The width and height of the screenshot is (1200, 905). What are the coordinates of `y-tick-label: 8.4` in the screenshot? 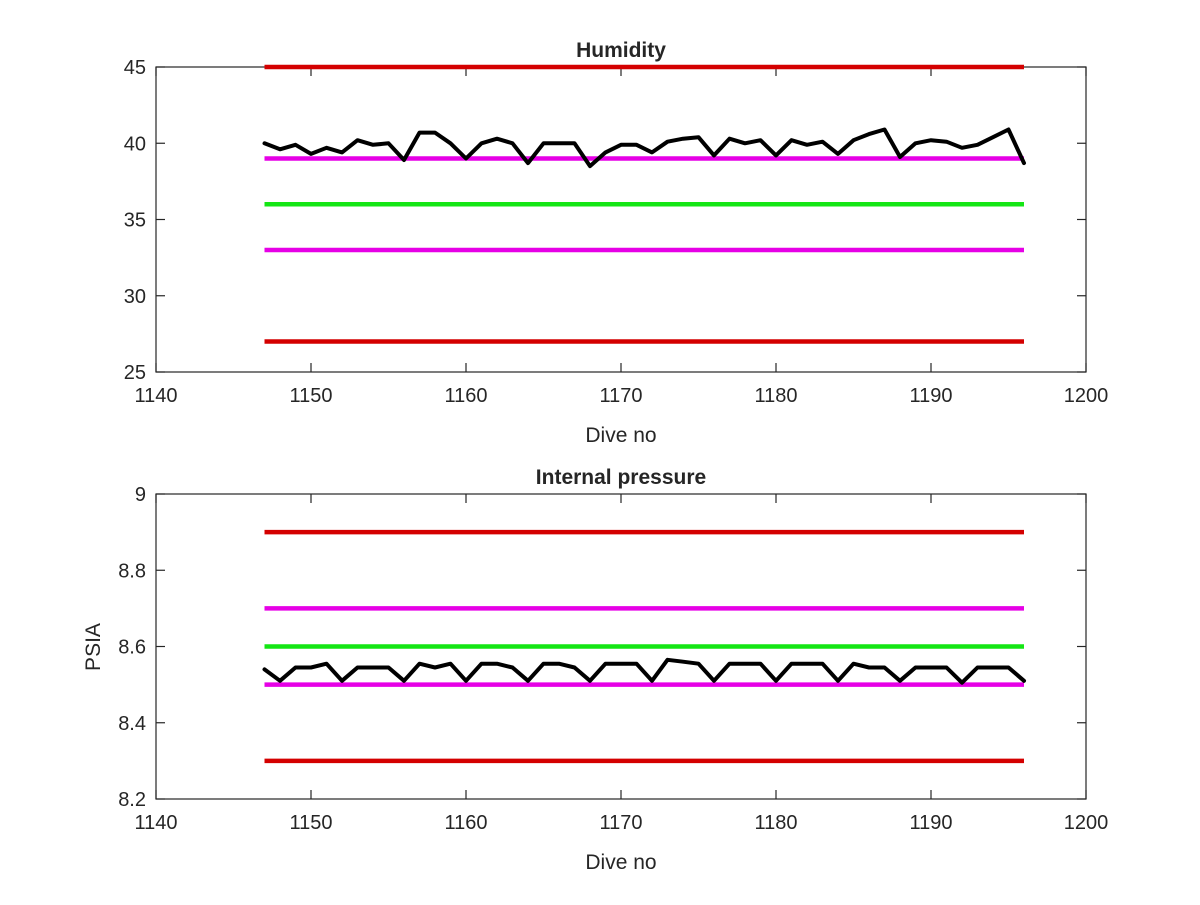 It's located at (132, 724).